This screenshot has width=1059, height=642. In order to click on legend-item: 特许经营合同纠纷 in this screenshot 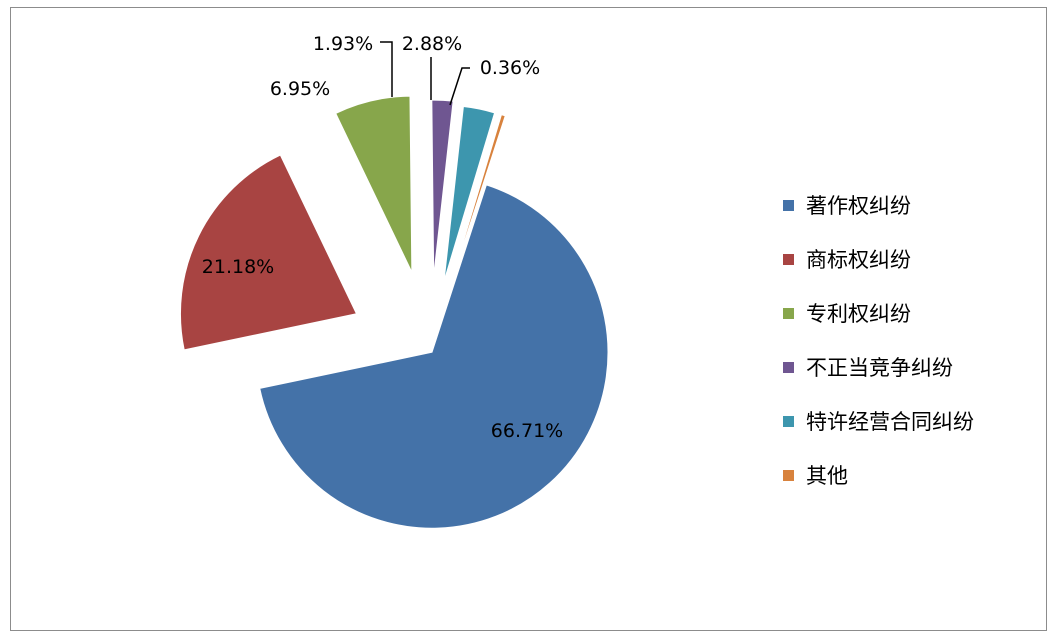, I will do `click(913, 421)`.